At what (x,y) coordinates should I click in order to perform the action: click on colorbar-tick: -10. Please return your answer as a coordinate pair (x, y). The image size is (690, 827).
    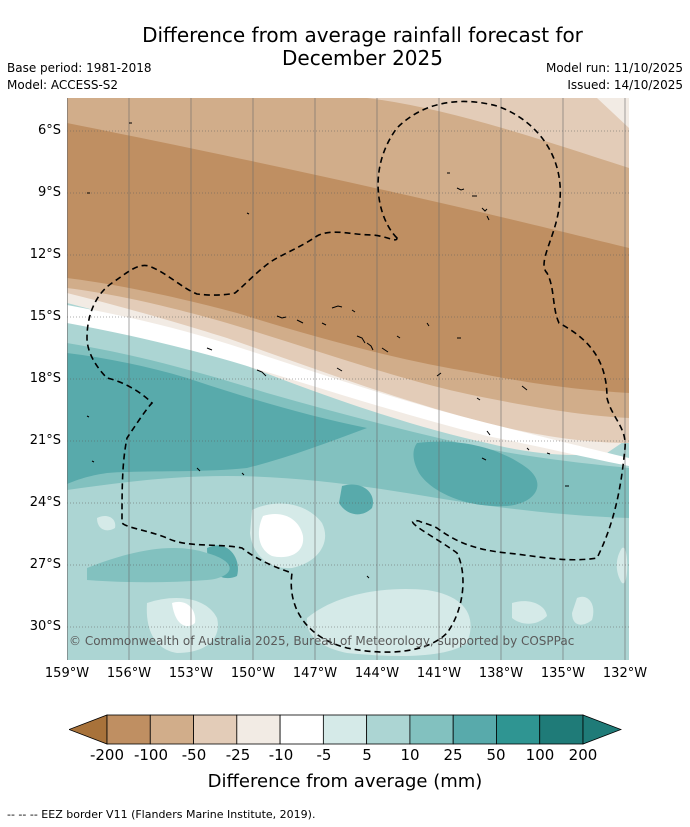
    Looking at the image, I should click on (281, 755).